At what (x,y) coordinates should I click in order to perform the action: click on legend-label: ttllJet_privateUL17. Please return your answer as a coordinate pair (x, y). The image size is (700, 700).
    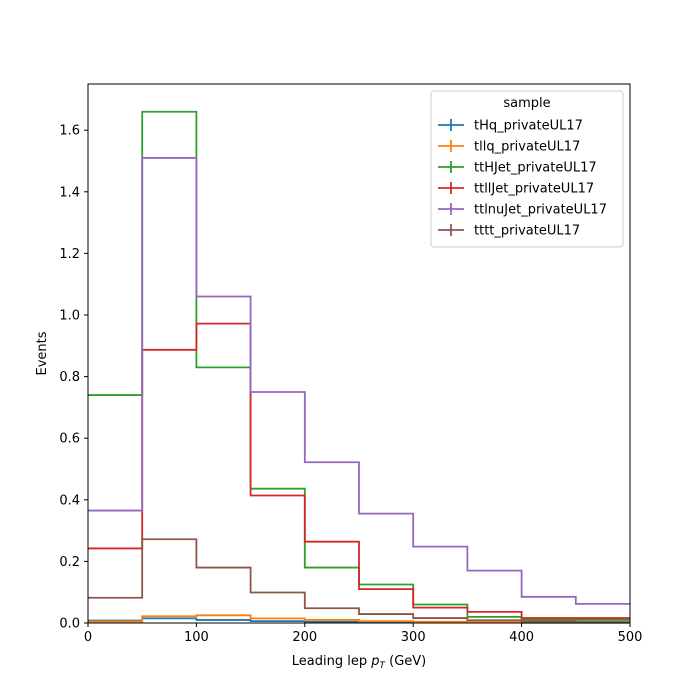
    Looking at the image, I should click on (534, 189).